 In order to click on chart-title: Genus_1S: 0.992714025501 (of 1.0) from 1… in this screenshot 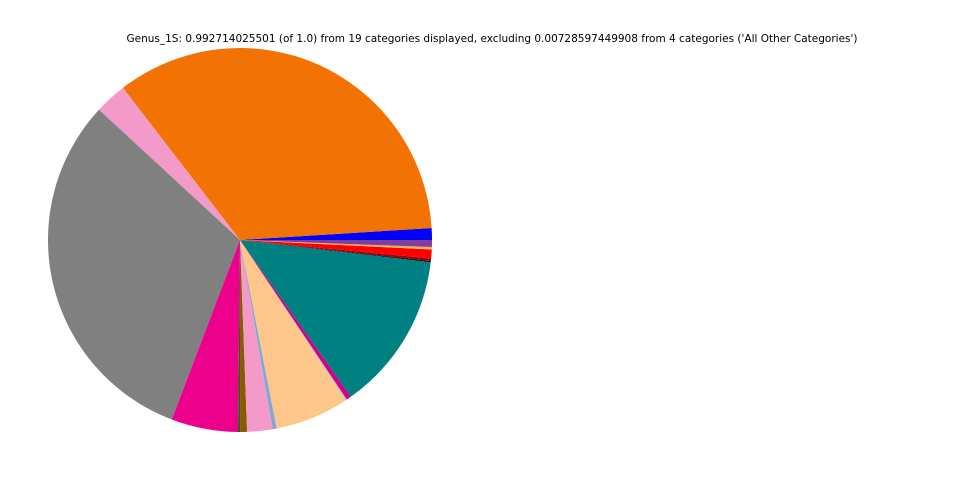, I will do `click(492, 39)`.